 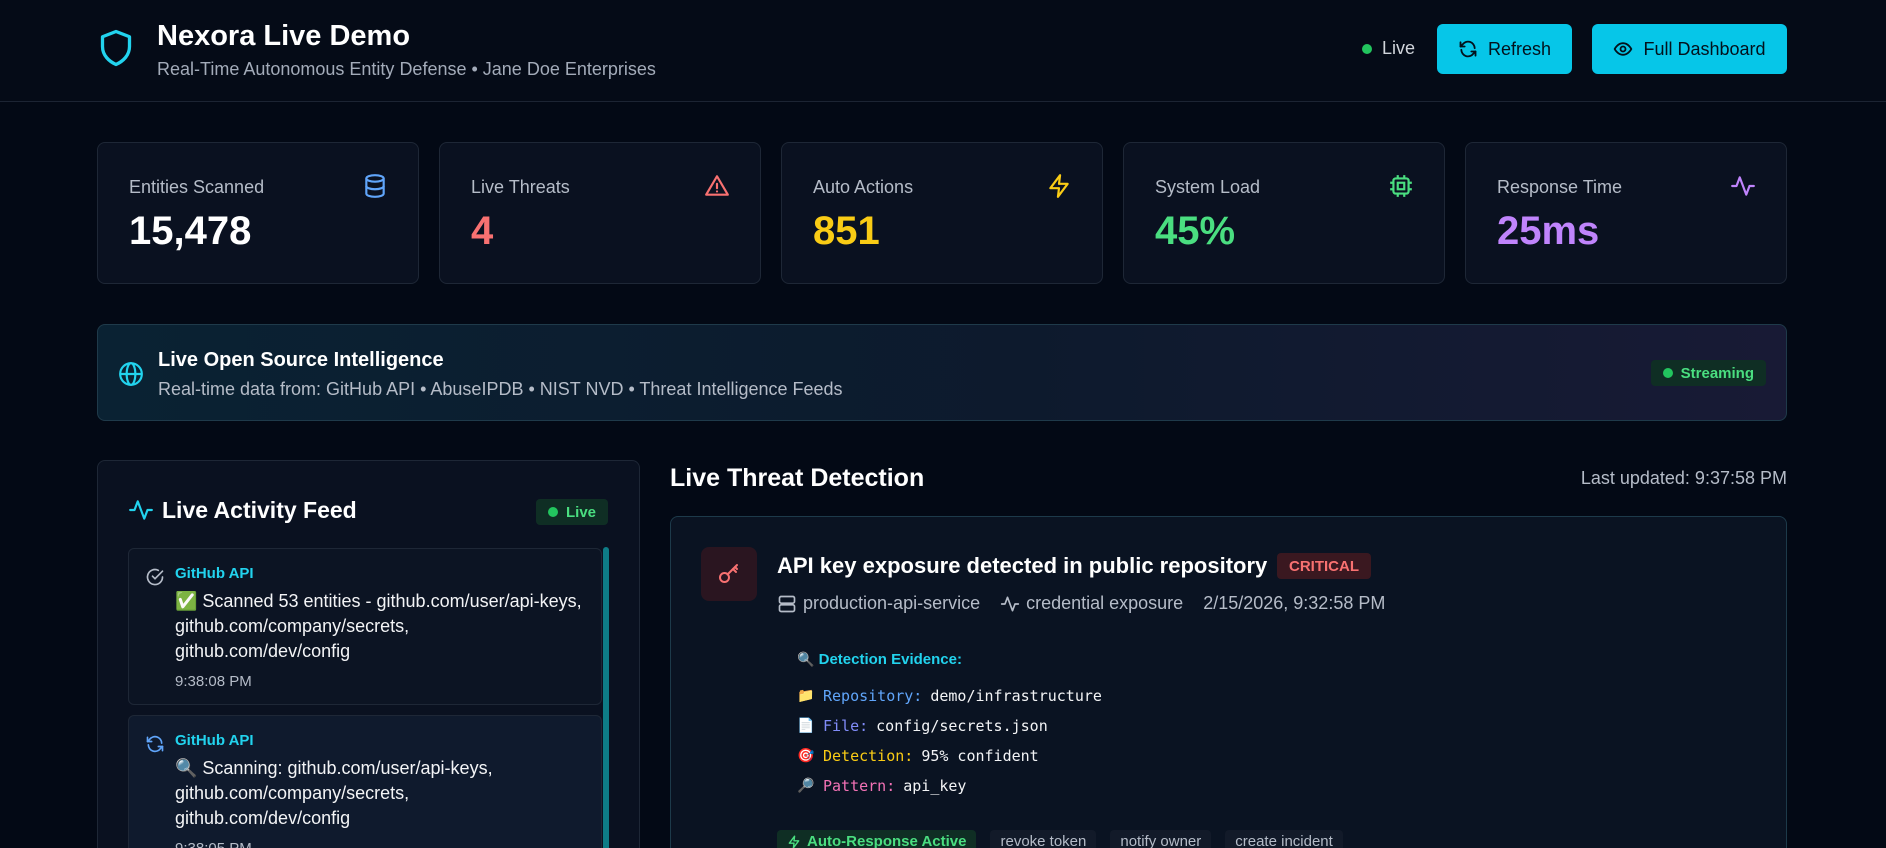 What do you see at coordinates (892, 603) in the screenshot?
I see `threat-service-label: production-api-service` at bounding box center [892, 603].